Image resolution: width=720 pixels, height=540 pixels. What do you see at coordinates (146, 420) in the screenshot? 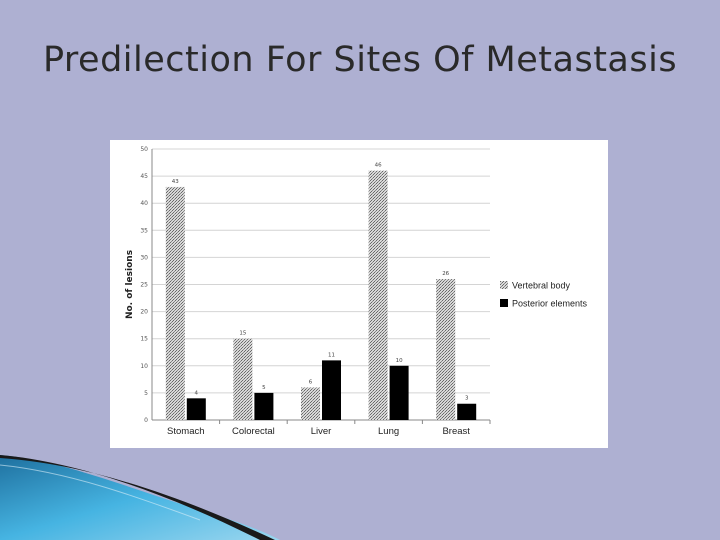
I see `y-tick-label: 0` at bounding box center [146, 420].